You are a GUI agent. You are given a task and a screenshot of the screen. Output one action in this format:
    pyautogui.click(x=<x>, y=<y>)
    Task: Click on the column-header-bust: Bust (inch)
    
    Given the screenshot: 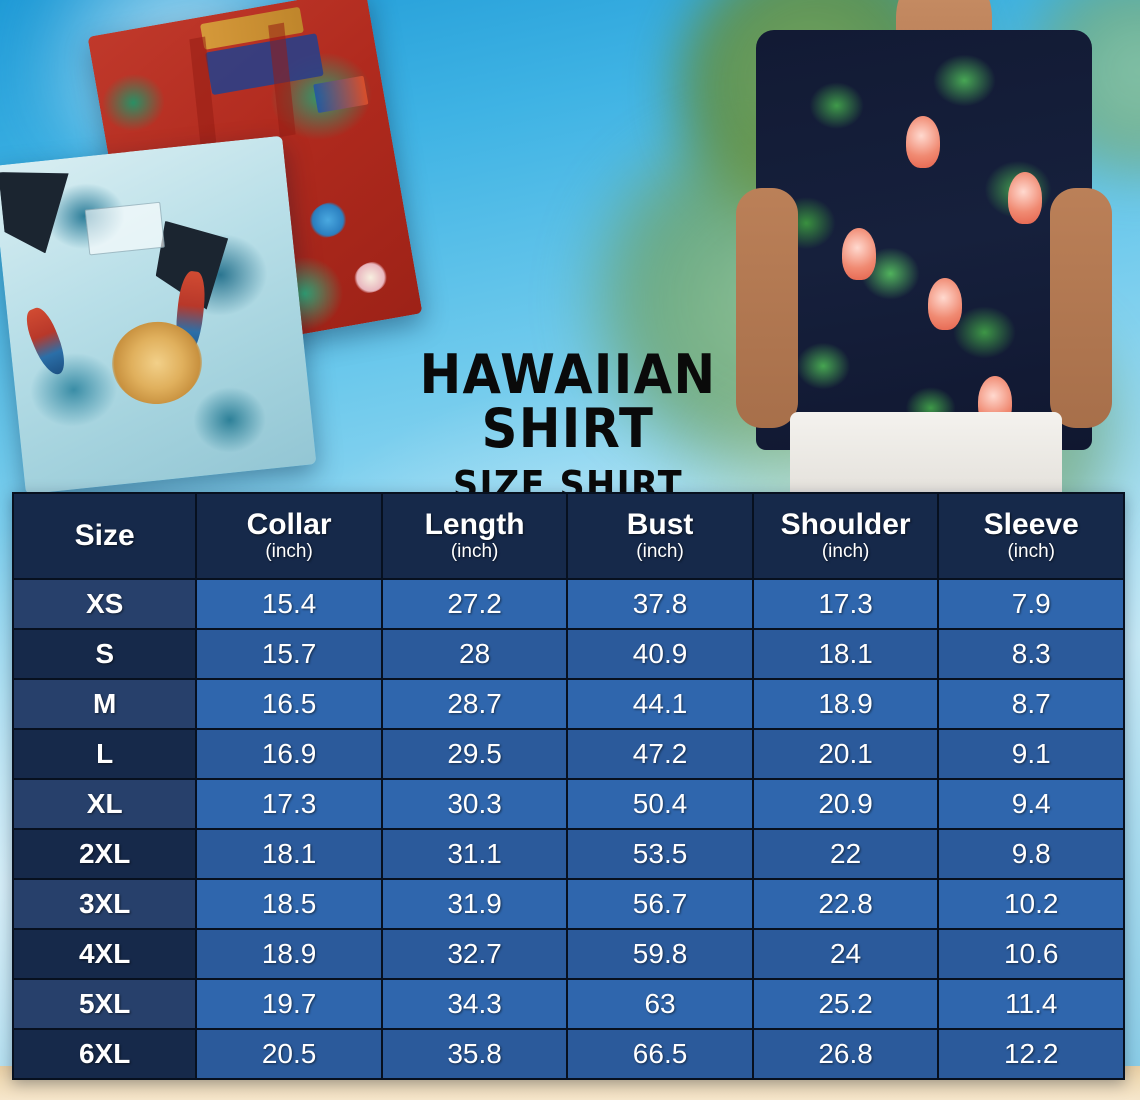 What is the action you would take?
    pyautogui.click(x=660, y=536)
    